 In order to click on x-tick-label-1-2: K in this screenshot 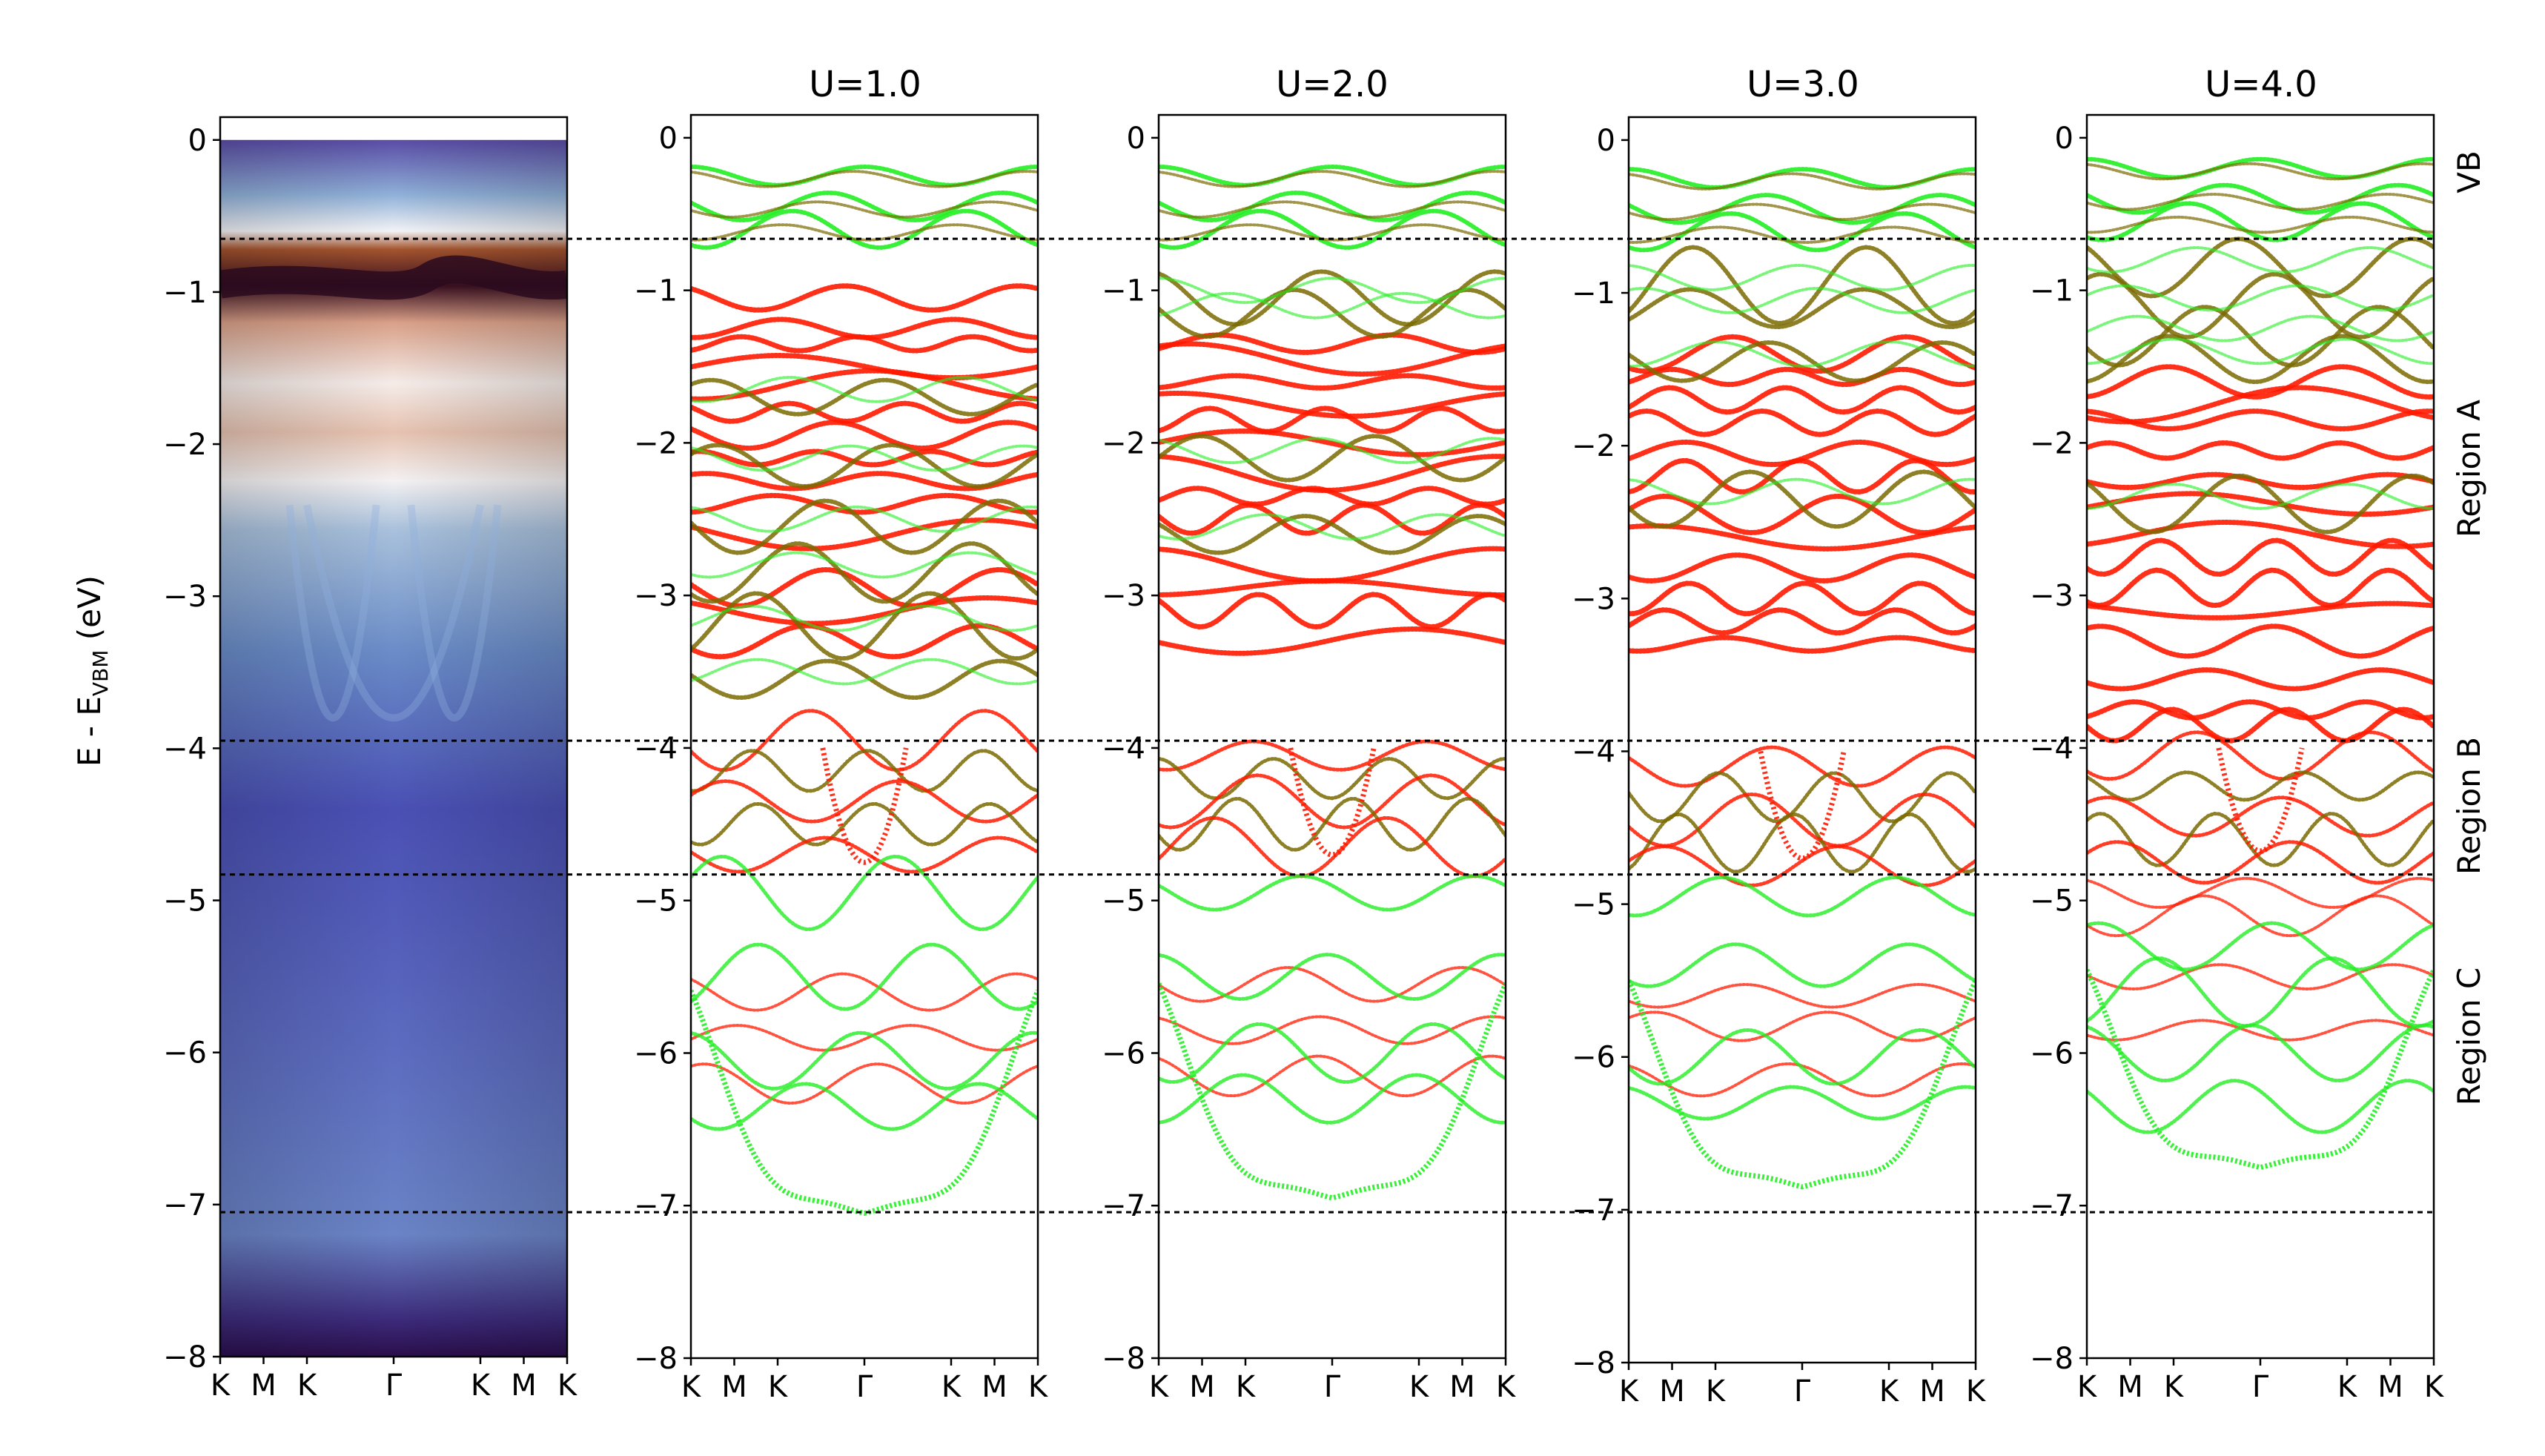, I will do `click(779, 1387)`.